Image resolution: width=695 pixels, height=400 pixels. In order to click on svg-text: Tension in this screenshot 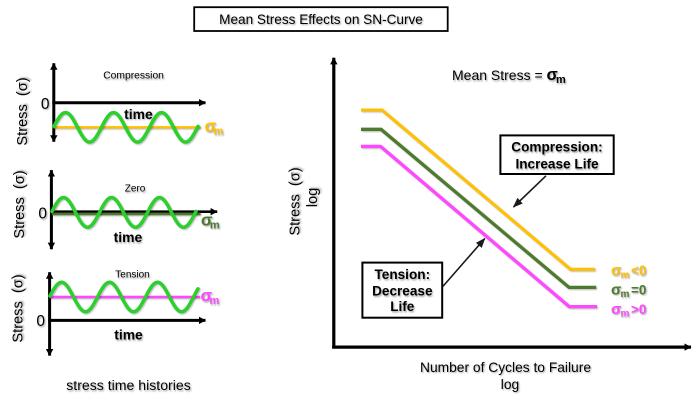, I will do `click(132, 275)`.